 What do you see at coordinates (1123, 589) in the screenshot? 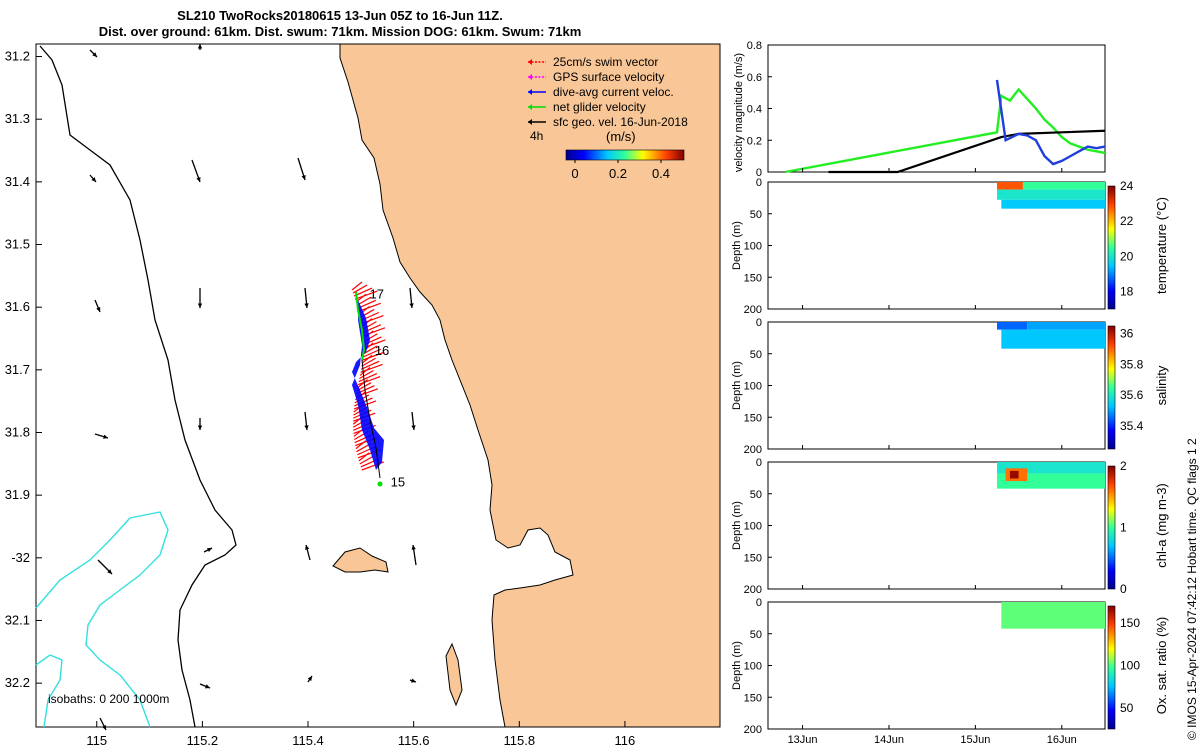
I see `colorbar-tick-label: 0` at bounding box center [1123, 589].